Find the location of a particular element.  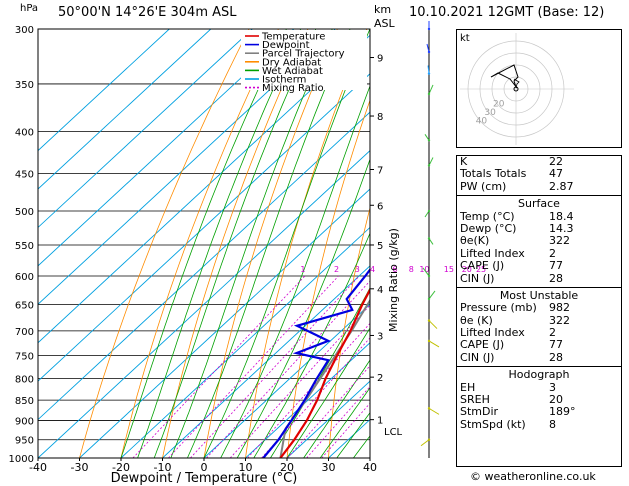

km-unit-label: km is located at coordinates (383, 9).